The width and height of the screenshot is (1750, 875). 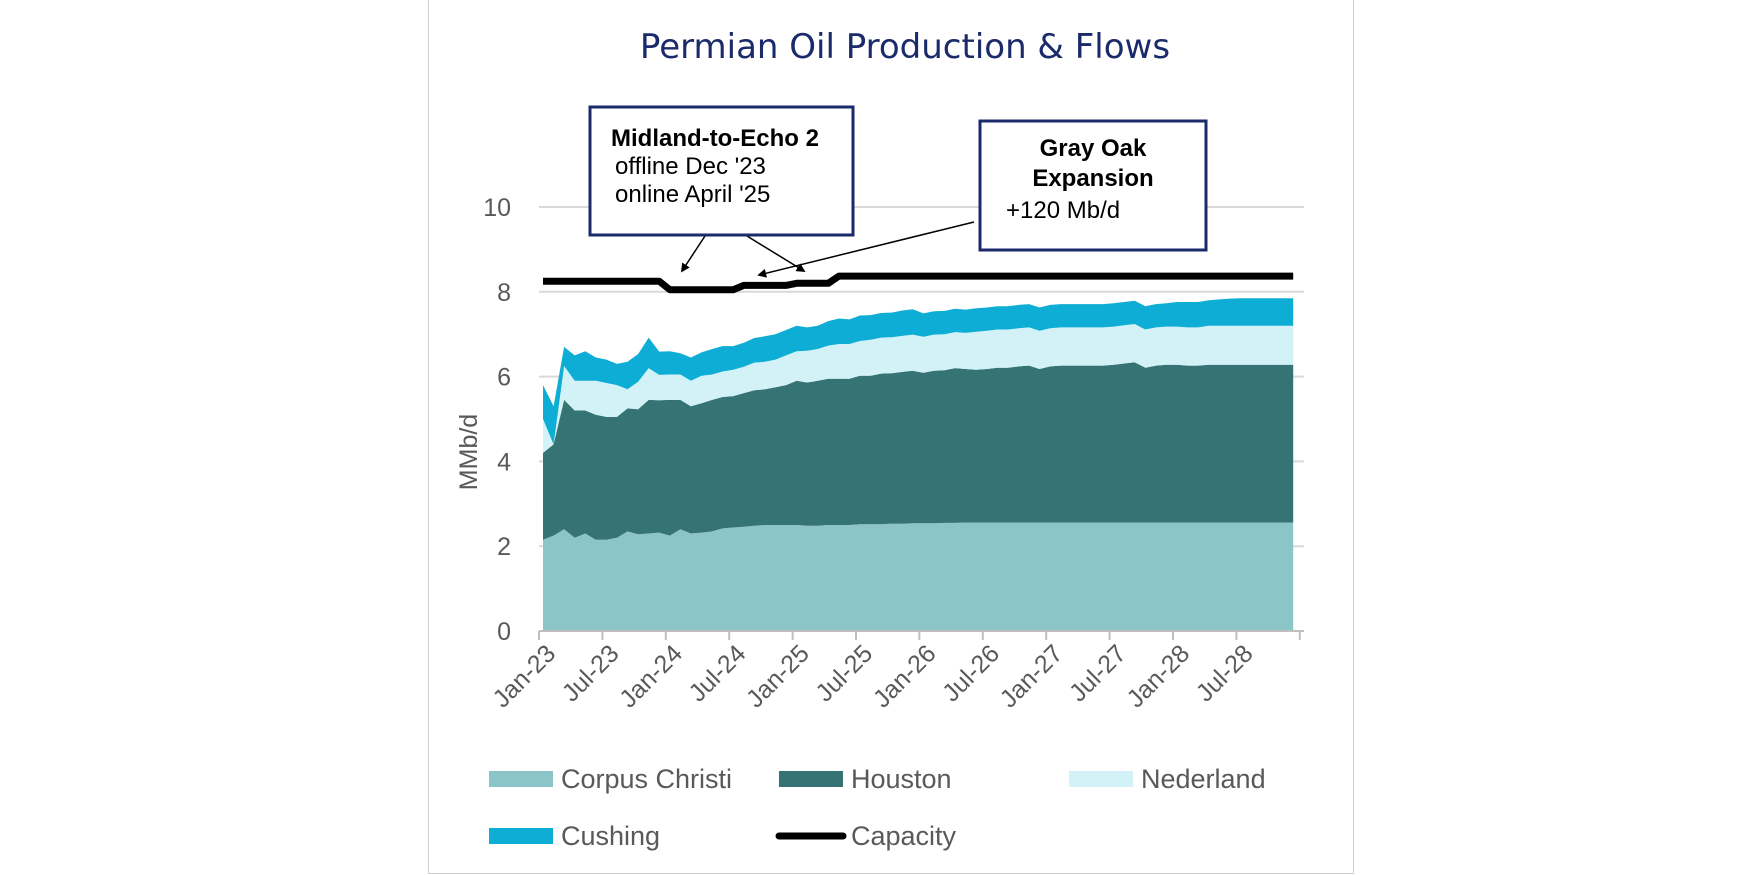 I want to click on x-tick-label: Jul-25, so click(x=844, y=673).